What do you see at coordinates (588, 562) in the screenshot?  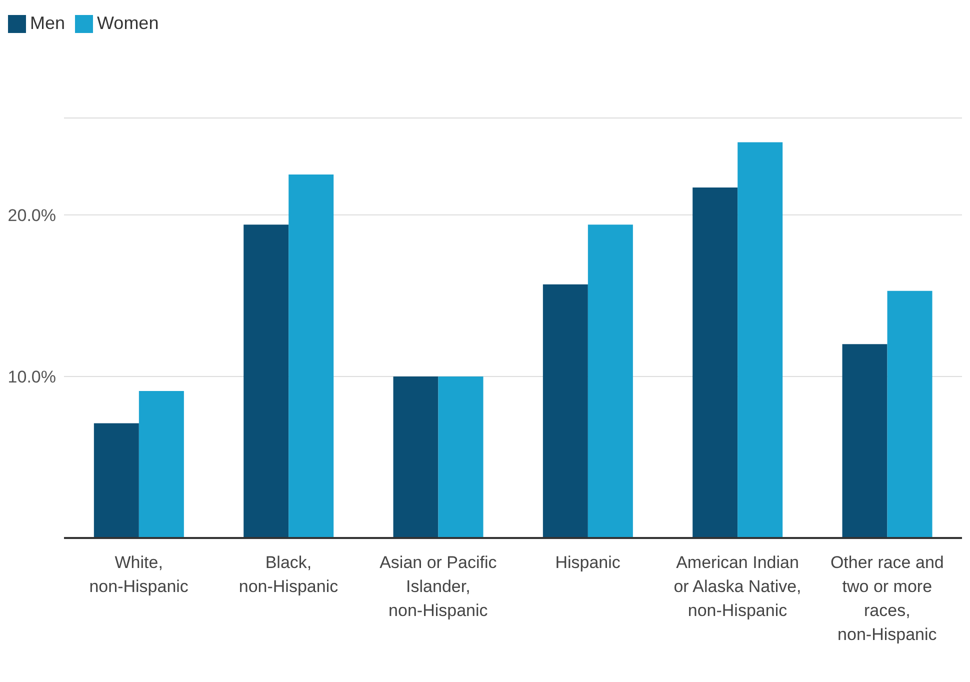 I see `x-tick-label: Hispanic` at bounding box center [588, 562].